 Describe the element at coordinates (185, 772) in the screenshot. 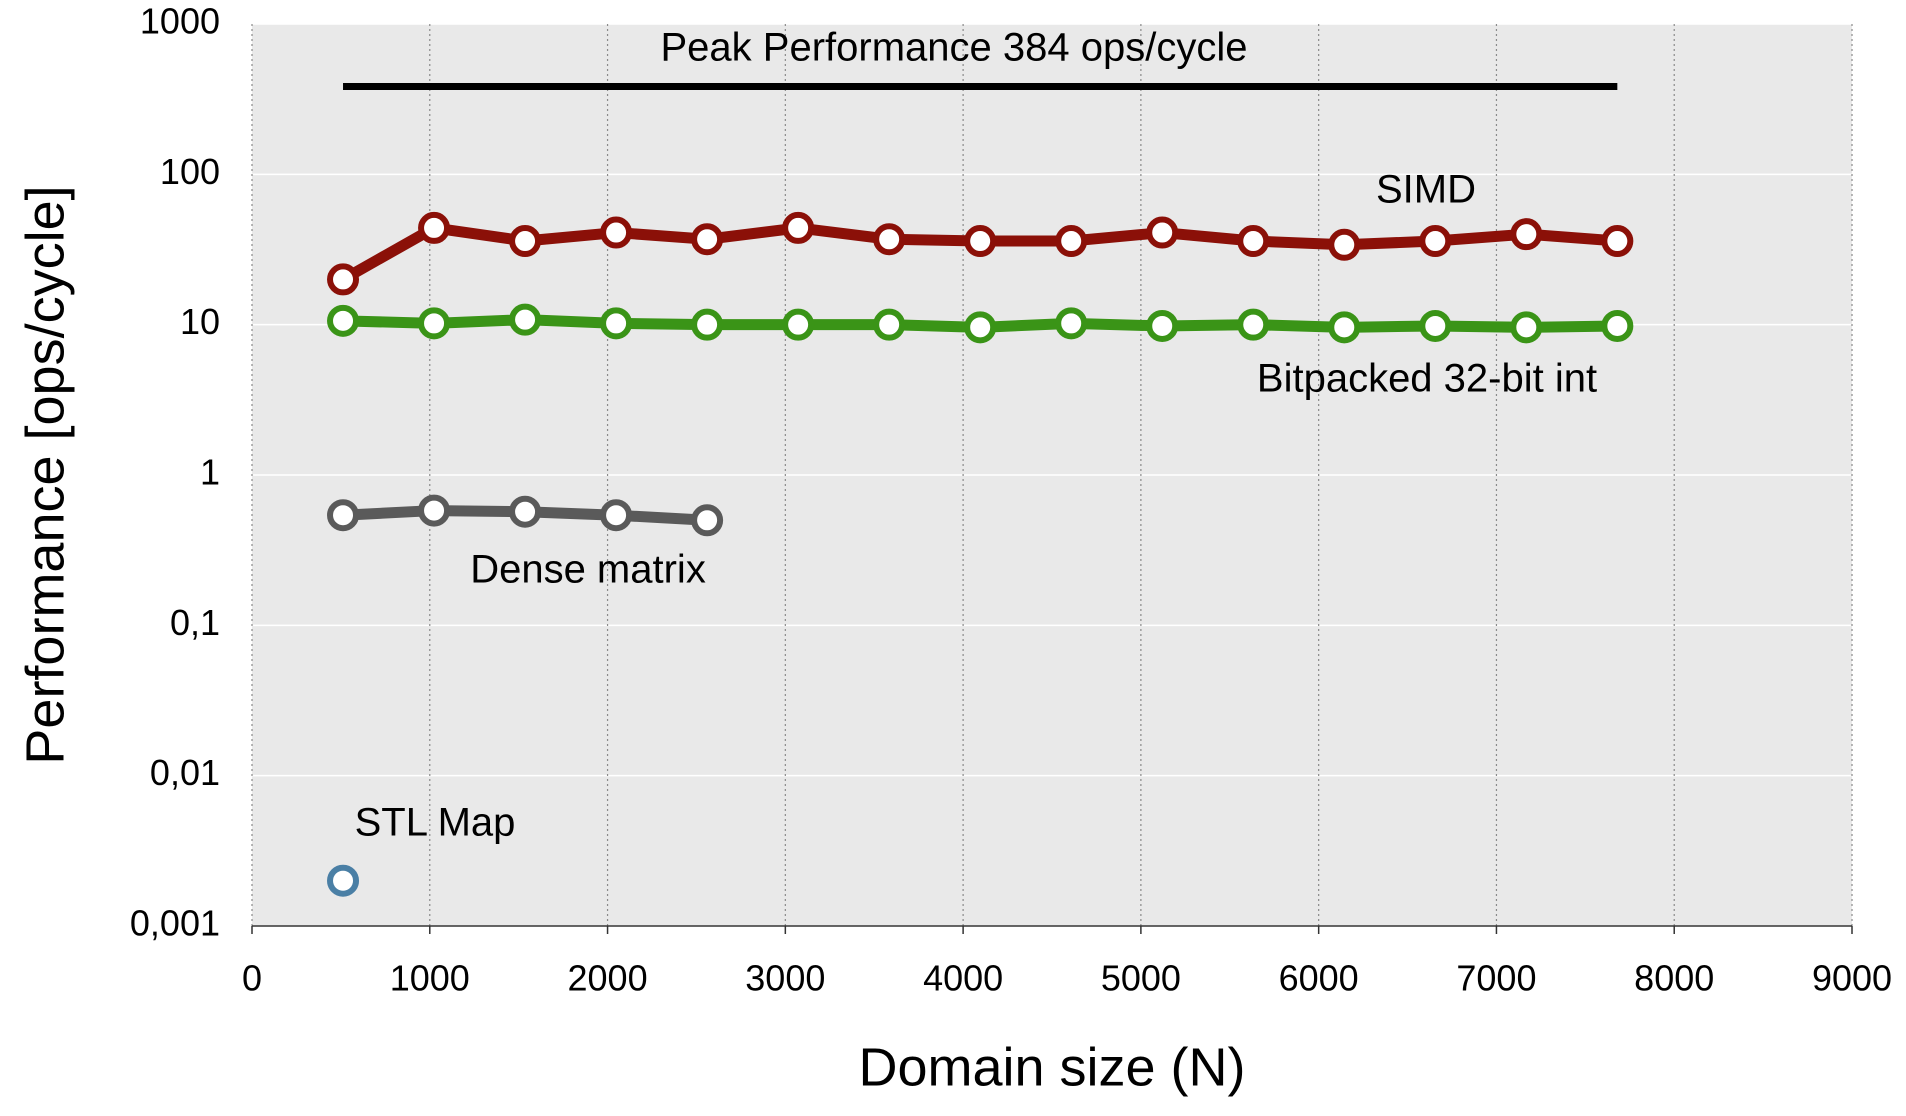

I see `y-tick-label: 0,01` at that location.